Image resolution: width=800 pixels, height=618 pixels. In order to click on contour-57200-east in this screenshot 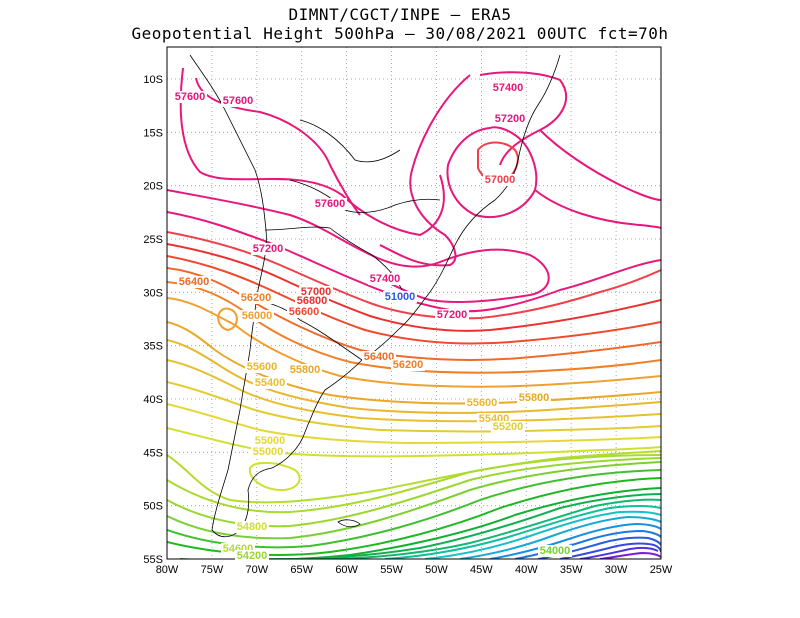, I will do `click(597, 209)`.